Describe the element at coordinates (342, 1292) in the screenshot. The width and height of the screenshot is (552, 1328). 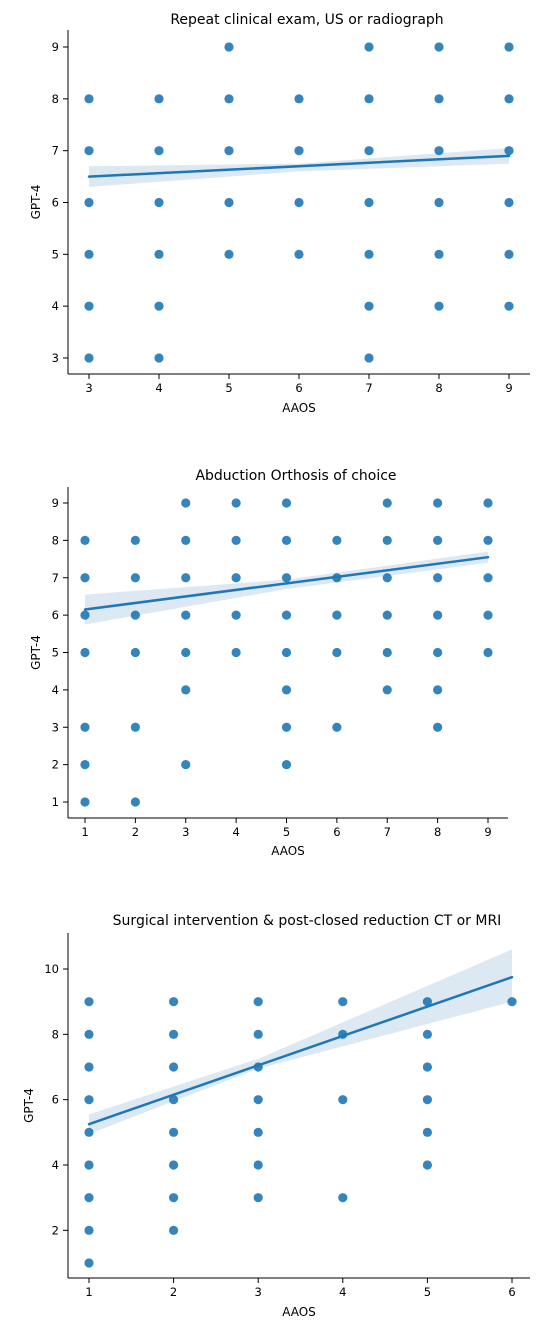
I see `x-tick-label: 4` at that location.